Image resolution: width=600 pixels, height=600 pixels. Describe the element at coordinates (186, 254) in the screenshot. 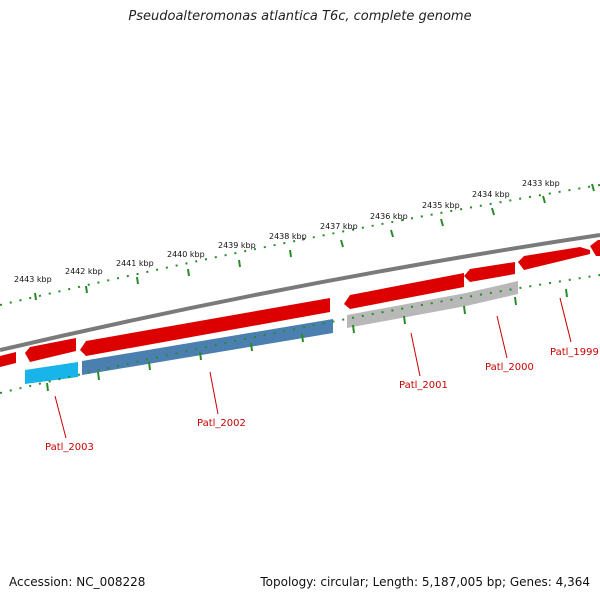

I see `kbp-label: 2440 kbp` at that location.